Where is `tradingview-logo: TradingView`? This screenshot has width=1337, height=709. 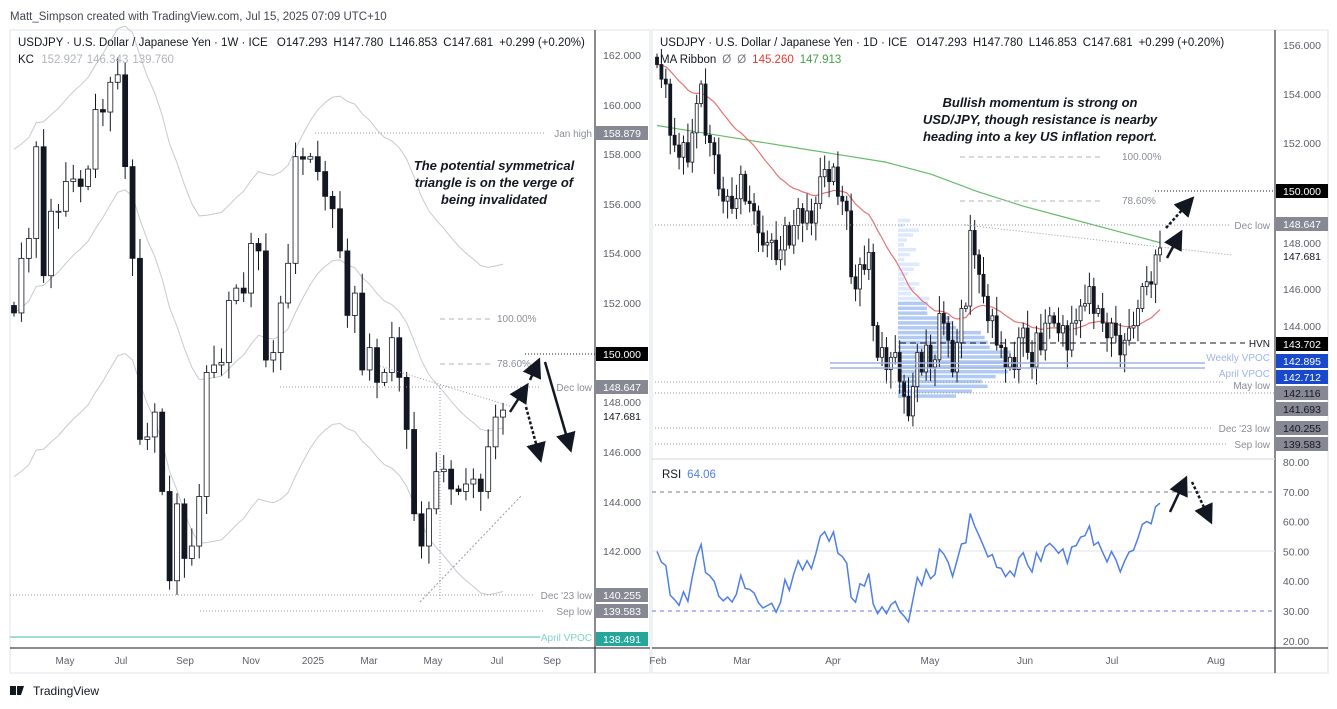
tradingview-logo: TradingView is located at coordinates (54, 691).